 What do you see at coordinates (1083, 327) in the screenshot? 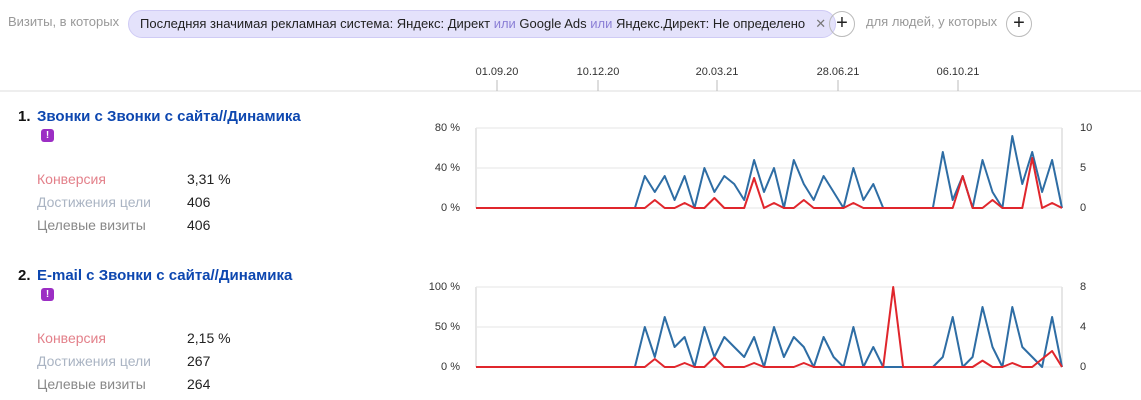
I see `y2-tick-label: 4` at bounding box center [1083, 327].